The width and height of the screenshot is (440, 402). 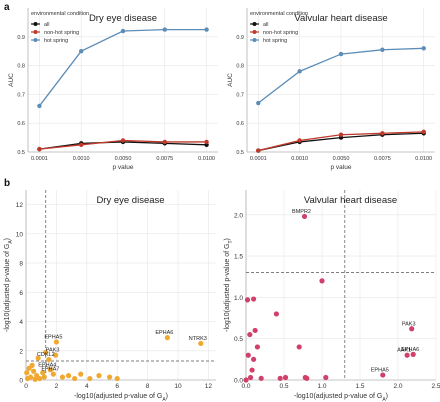 I want to click on y-tick-label: 2, so click(x=21, y=351).